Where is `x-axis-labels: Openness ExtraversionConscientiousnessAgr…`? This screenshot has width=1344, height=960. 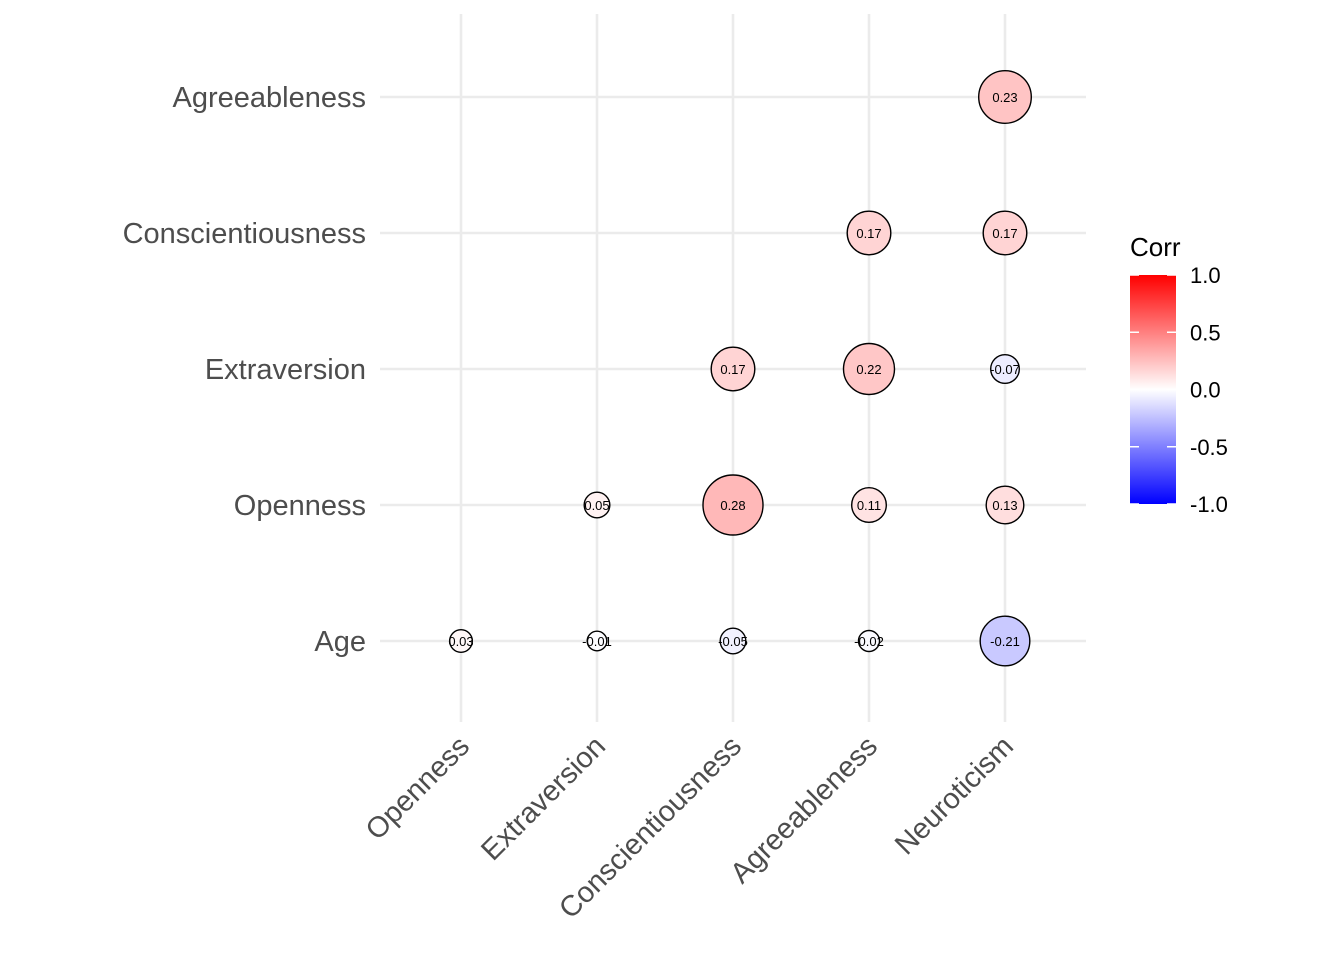 x-axis-labels: Openness ExtraversionConscientiousnessAgr… is located at coordinates (690, 827).